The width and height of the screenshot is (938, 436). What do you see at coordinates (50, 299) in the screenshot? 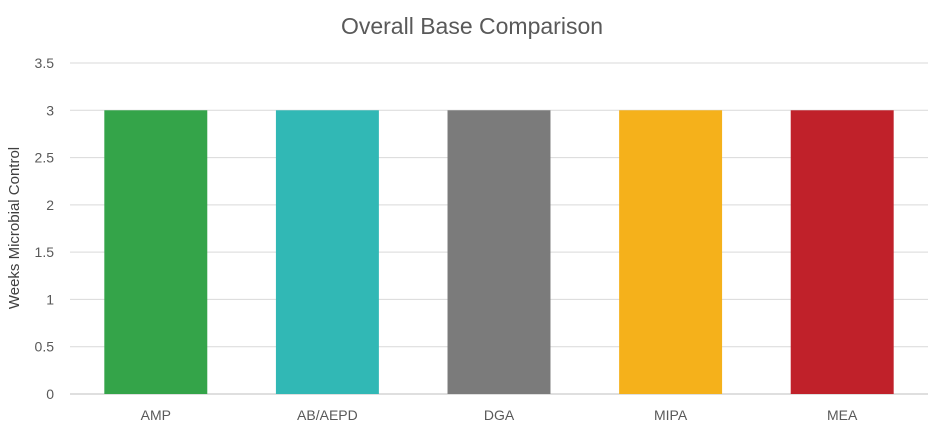
I see `y-tick-label: 1` at bounding box center [50, 299].